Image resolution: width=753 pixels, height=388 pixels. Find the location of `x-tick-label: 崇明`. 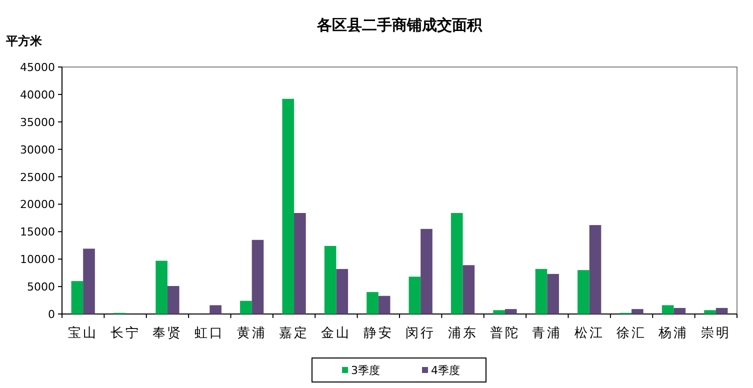

x-tick-label: 崇明 is located at coordinates (715, 333).